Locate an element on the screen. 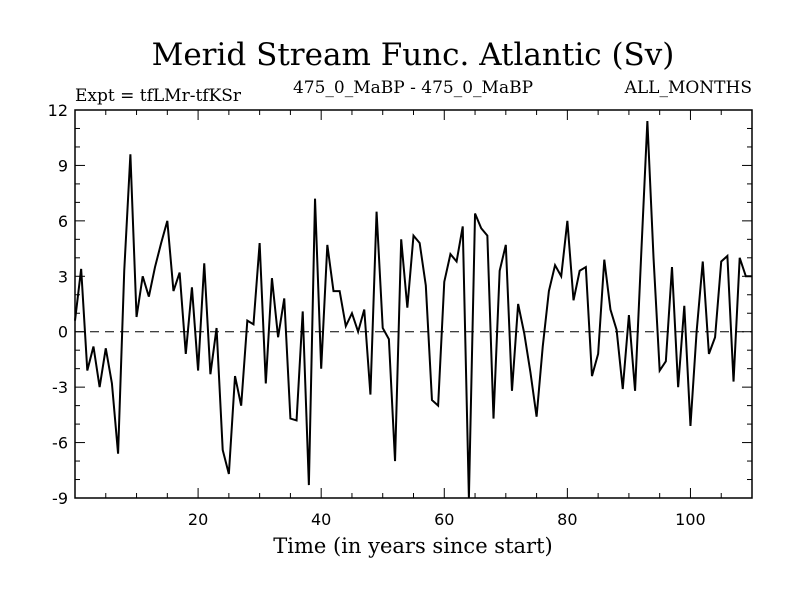  y-tick-label: 6 is located at coordinates (63, 221).